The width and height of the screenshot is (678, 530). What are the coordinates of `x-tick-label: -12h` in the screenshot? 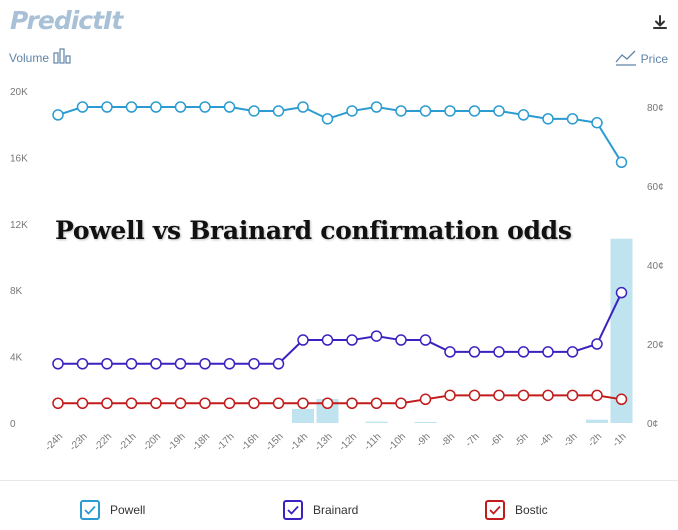 It's located at (348, 442).